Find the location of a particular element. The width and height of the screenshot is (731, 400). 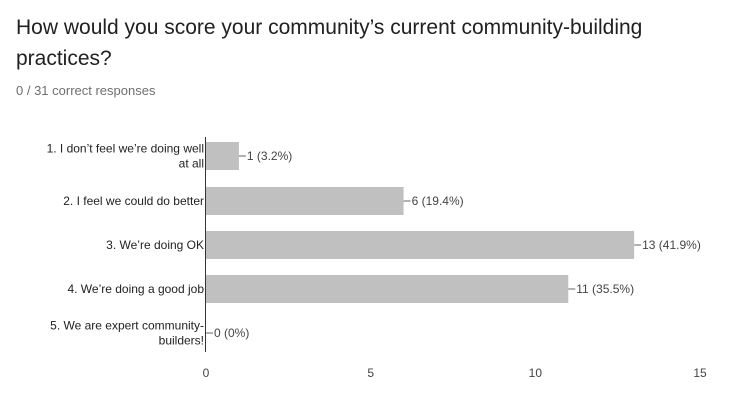

responses-summary: 0 / 31 correct responses is located at coordinates (86, 90).